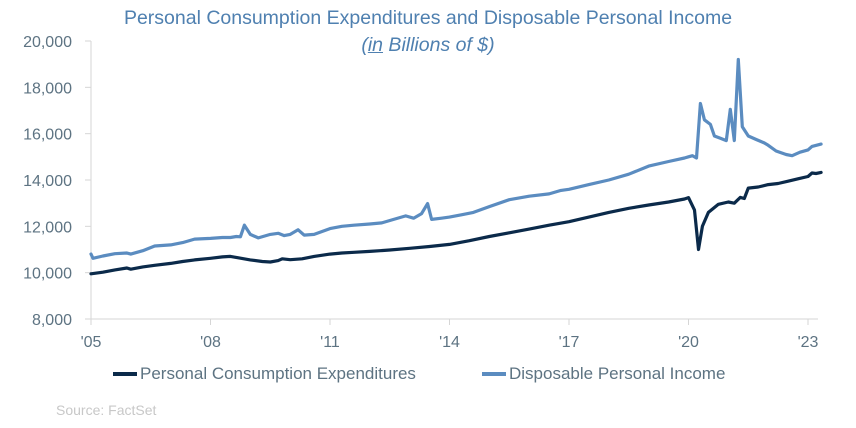 The image size is (856, 428). What do you see at coordinates (47, 274) in the screenshot?
I see `y-tick-label: 10,000` at bounding box center [47, 274].